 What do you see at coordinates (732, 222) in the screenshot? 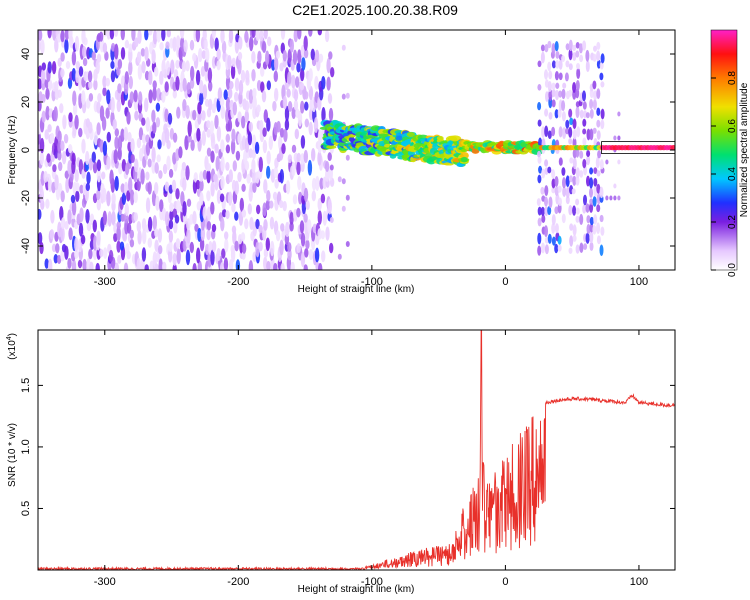
I see `colorbar-tick-label: 0.2` at bounding box center [732, 222].